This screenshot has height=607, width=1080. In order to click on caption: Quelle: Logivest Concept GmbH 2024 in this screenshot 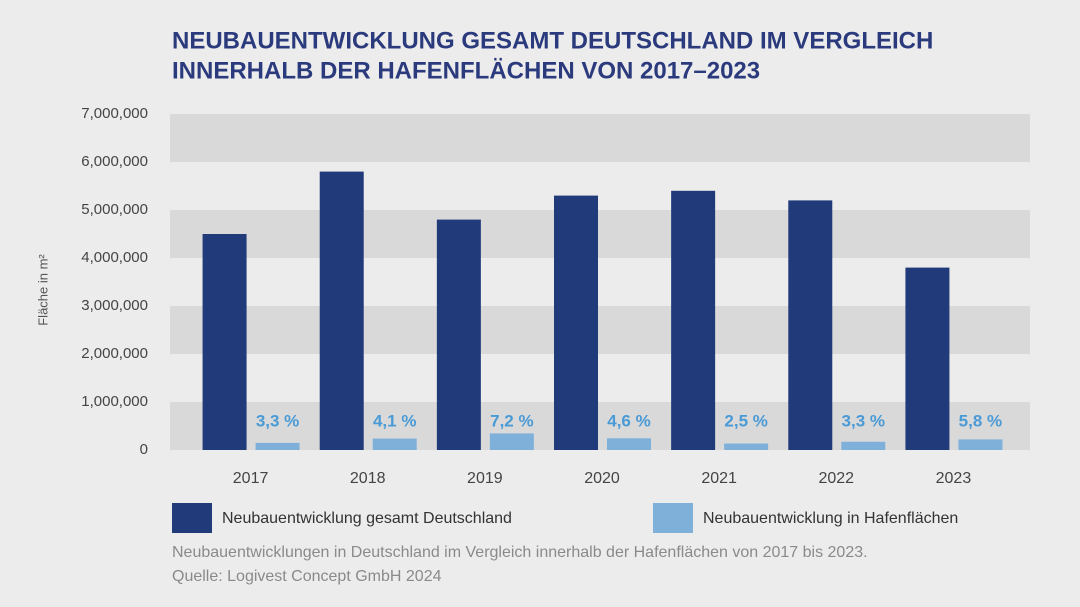, I will do `click(307, 576)`.